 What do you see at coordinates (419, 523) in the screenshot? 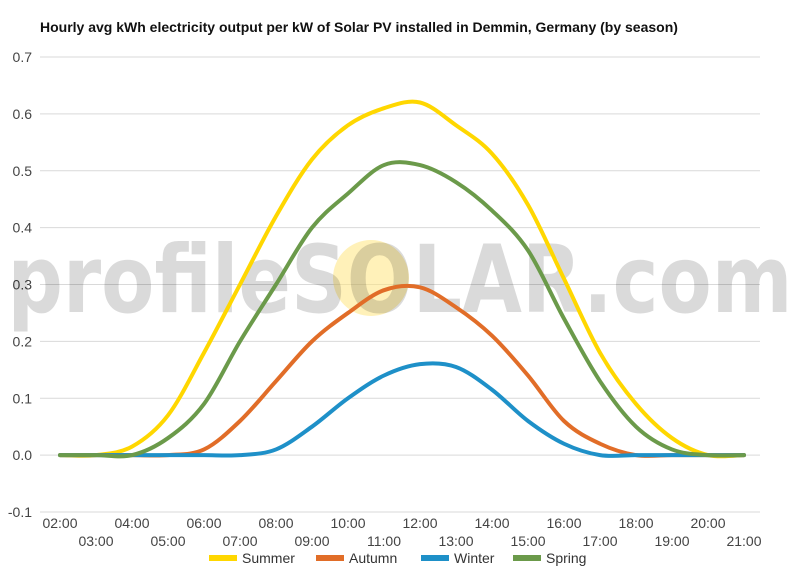
I see `x-tick-label: 12:00` at bounding box center [419, 523].